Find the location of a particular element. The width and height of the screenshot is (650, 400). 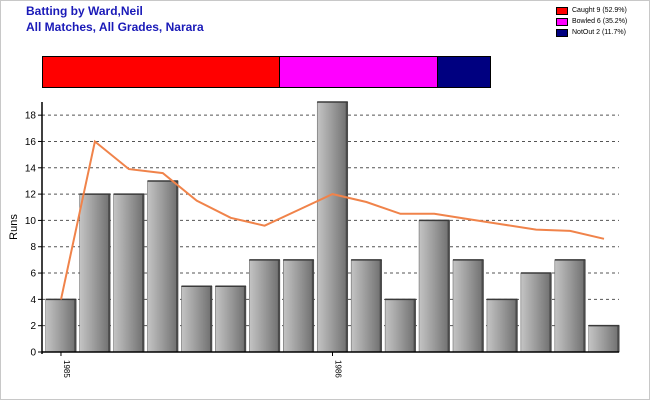

legend-swatch-notout is located at coordinates (562, 32).